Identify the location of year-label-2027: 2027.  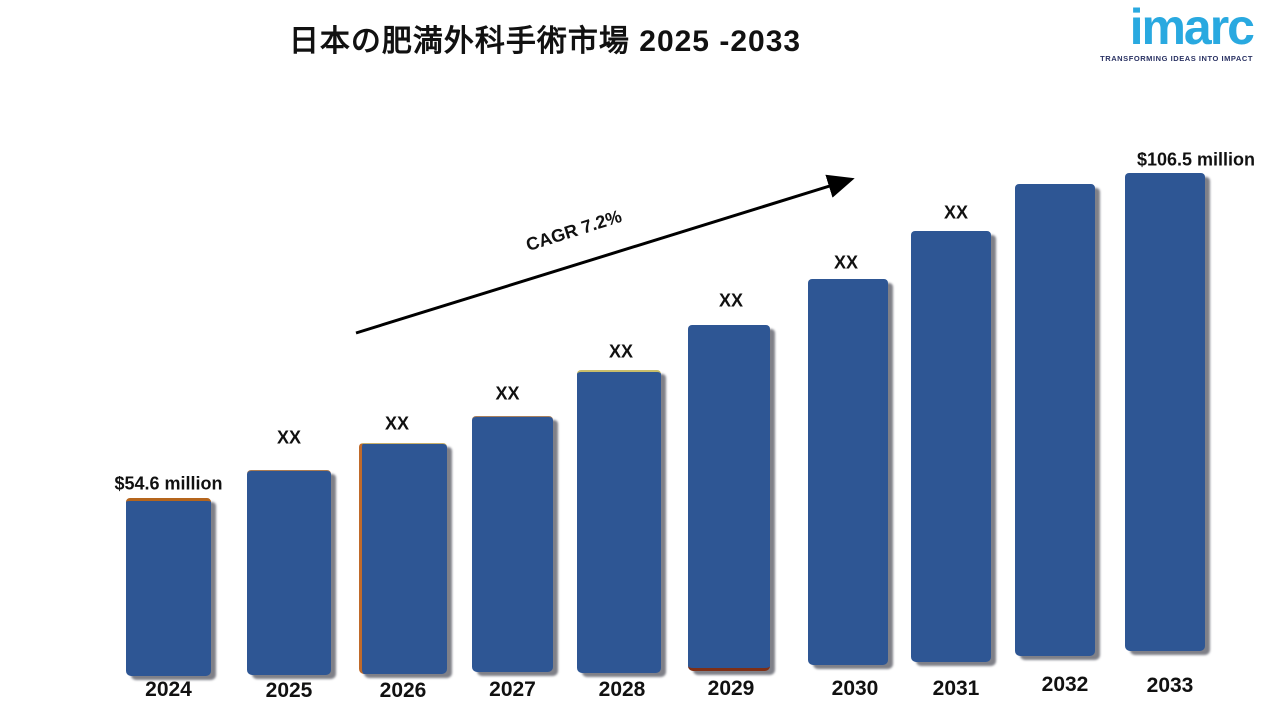
(512, 689).